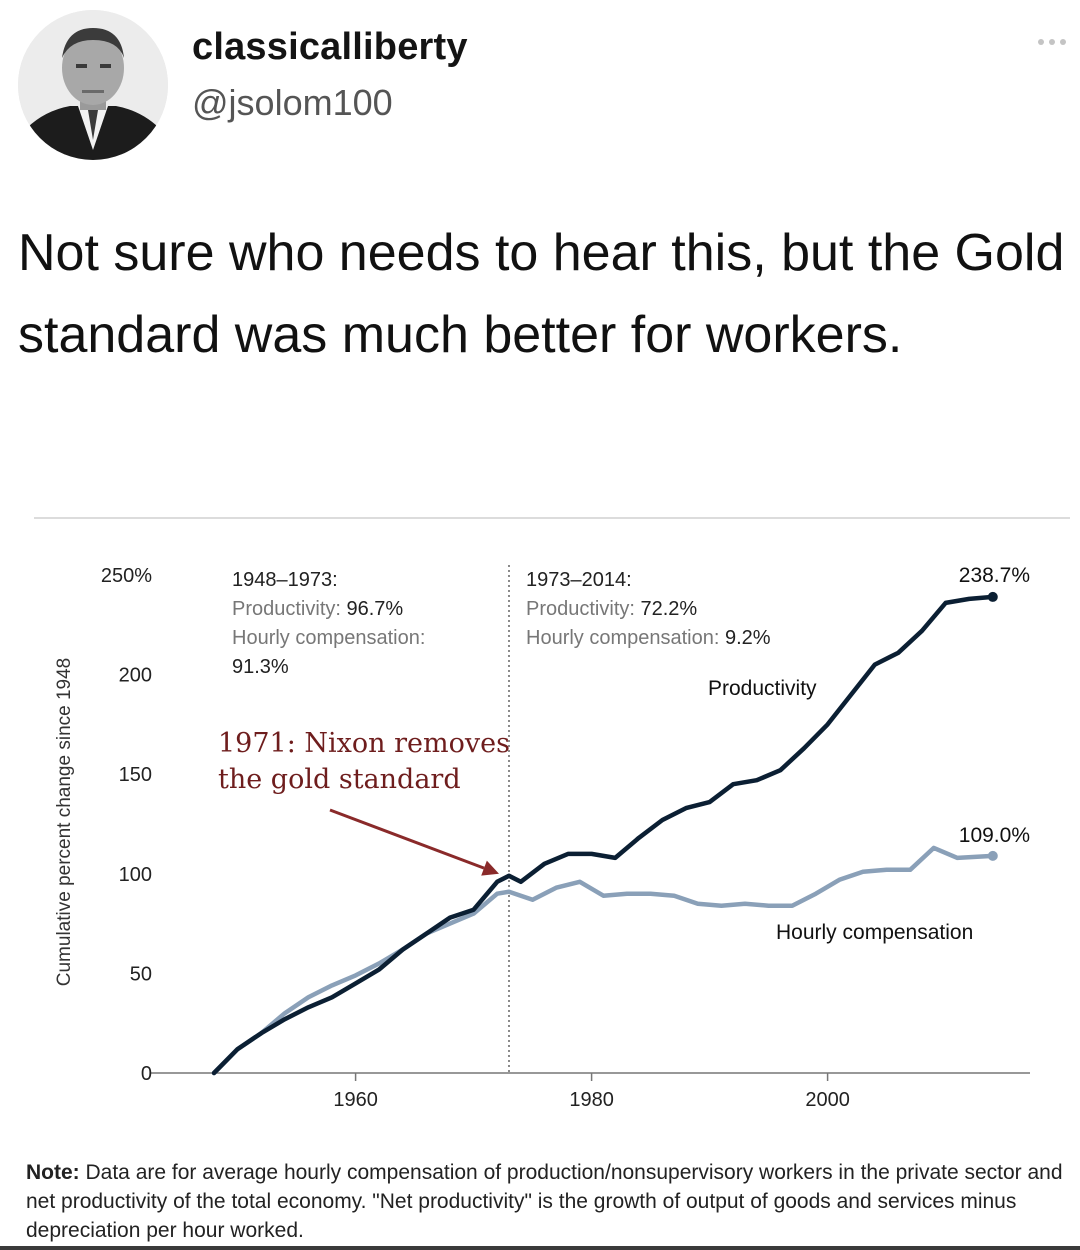 Image resolution: width=1080 pixels, height=1250 pixels. Describe the element at coordinates (289, 609) in the screenshot. I see `period1-productivity-label: Productivity:` at that location.